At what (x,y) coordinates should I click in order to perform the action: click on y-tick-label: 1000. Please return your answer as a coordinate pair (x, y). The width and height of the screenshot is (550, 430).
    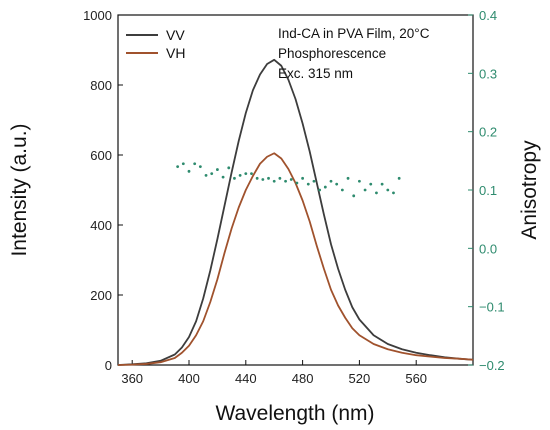
    Looking at the image, I should click on (97, 15).